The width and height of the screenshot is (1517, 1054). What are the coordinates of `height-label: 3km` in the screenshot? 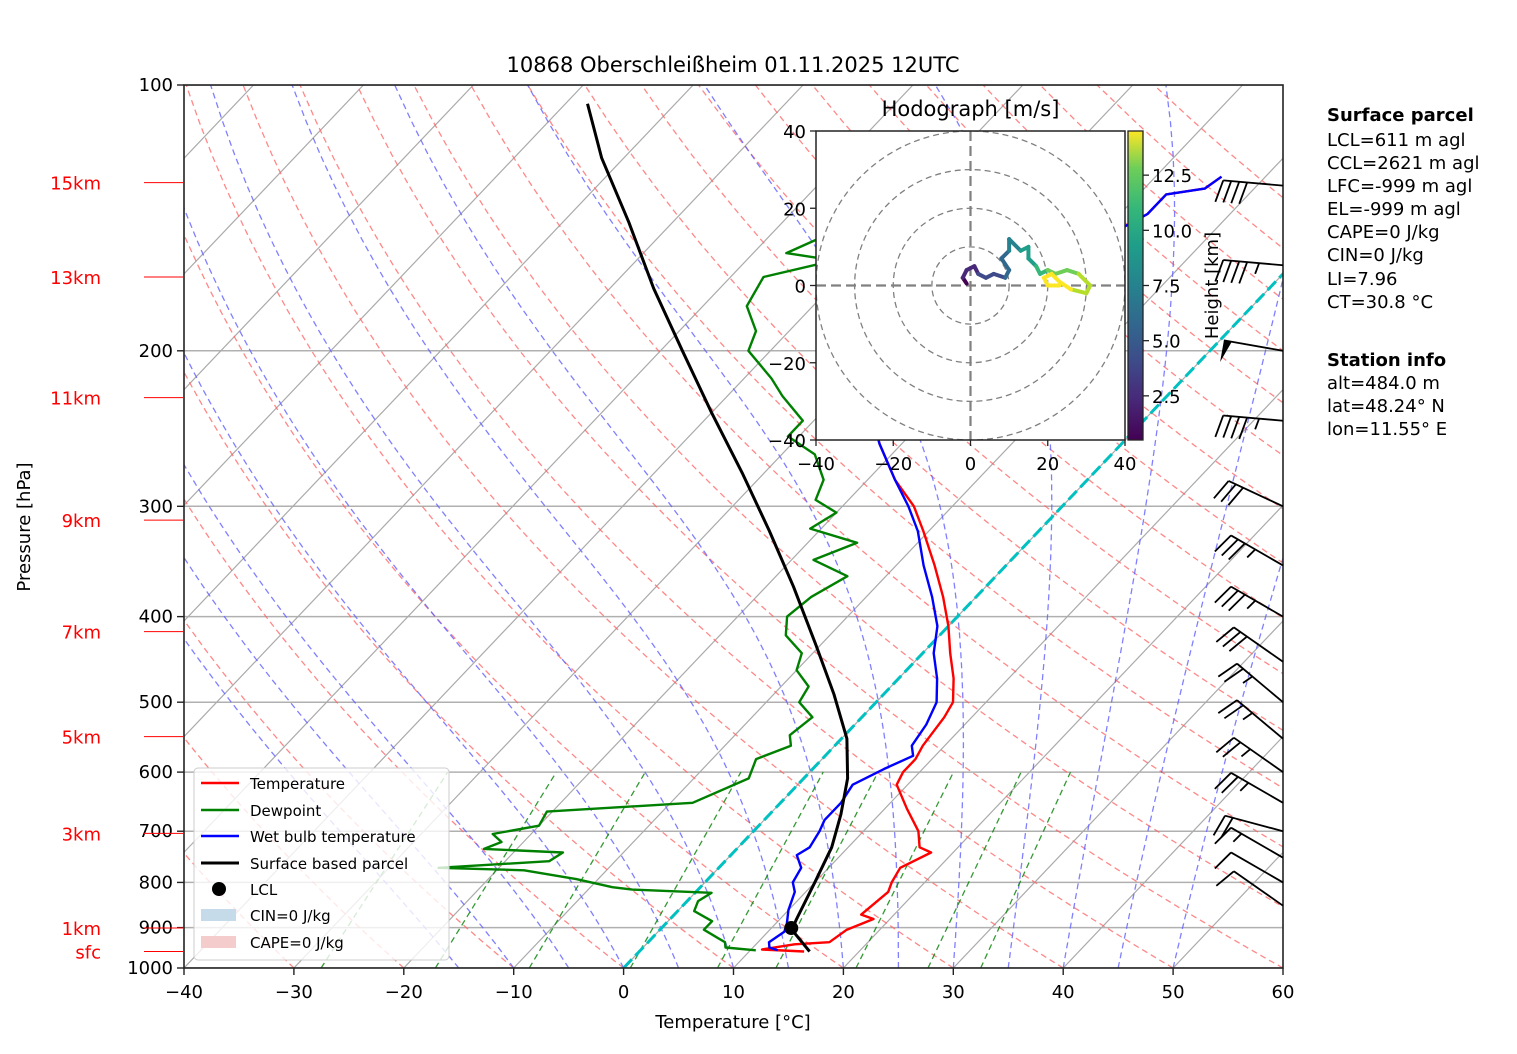 It's located at (81, 834).